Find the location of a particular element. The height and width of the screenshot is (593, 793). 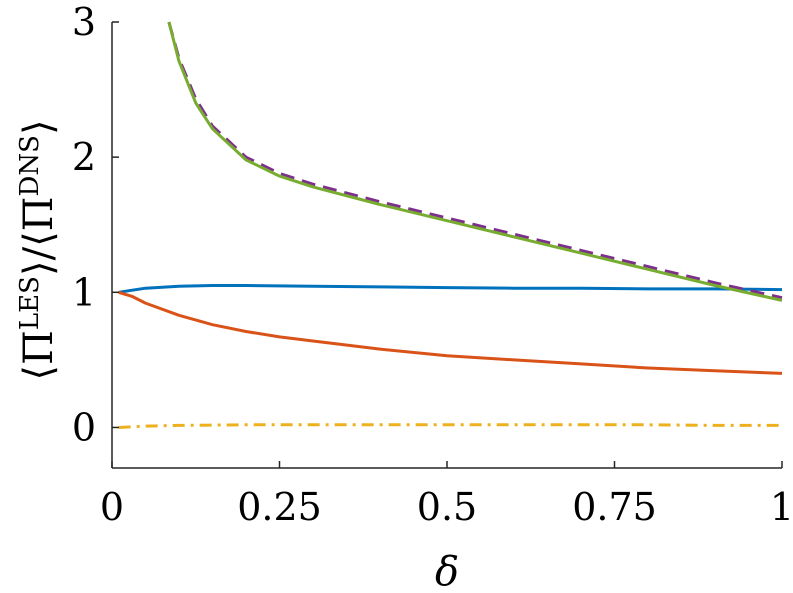

y-axis-label: ⟨ΠLES⟩/⟨ΠDNS⟩ is located at coordinates (38, 249).